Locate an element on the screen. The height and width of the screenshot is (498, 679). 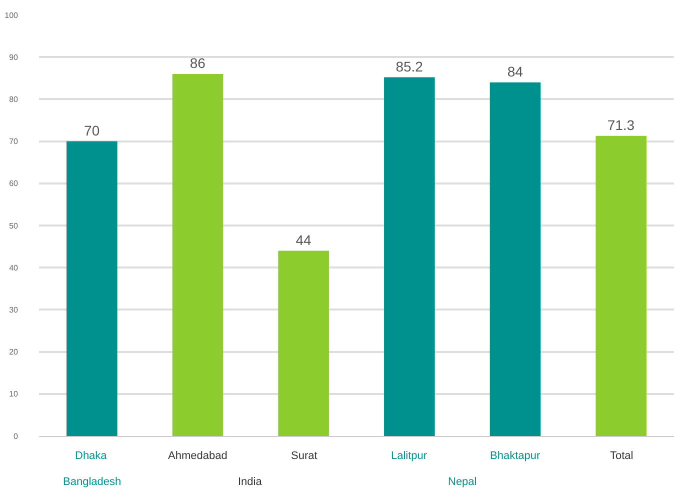
text: Nepal is located at coordinates (462, 482).